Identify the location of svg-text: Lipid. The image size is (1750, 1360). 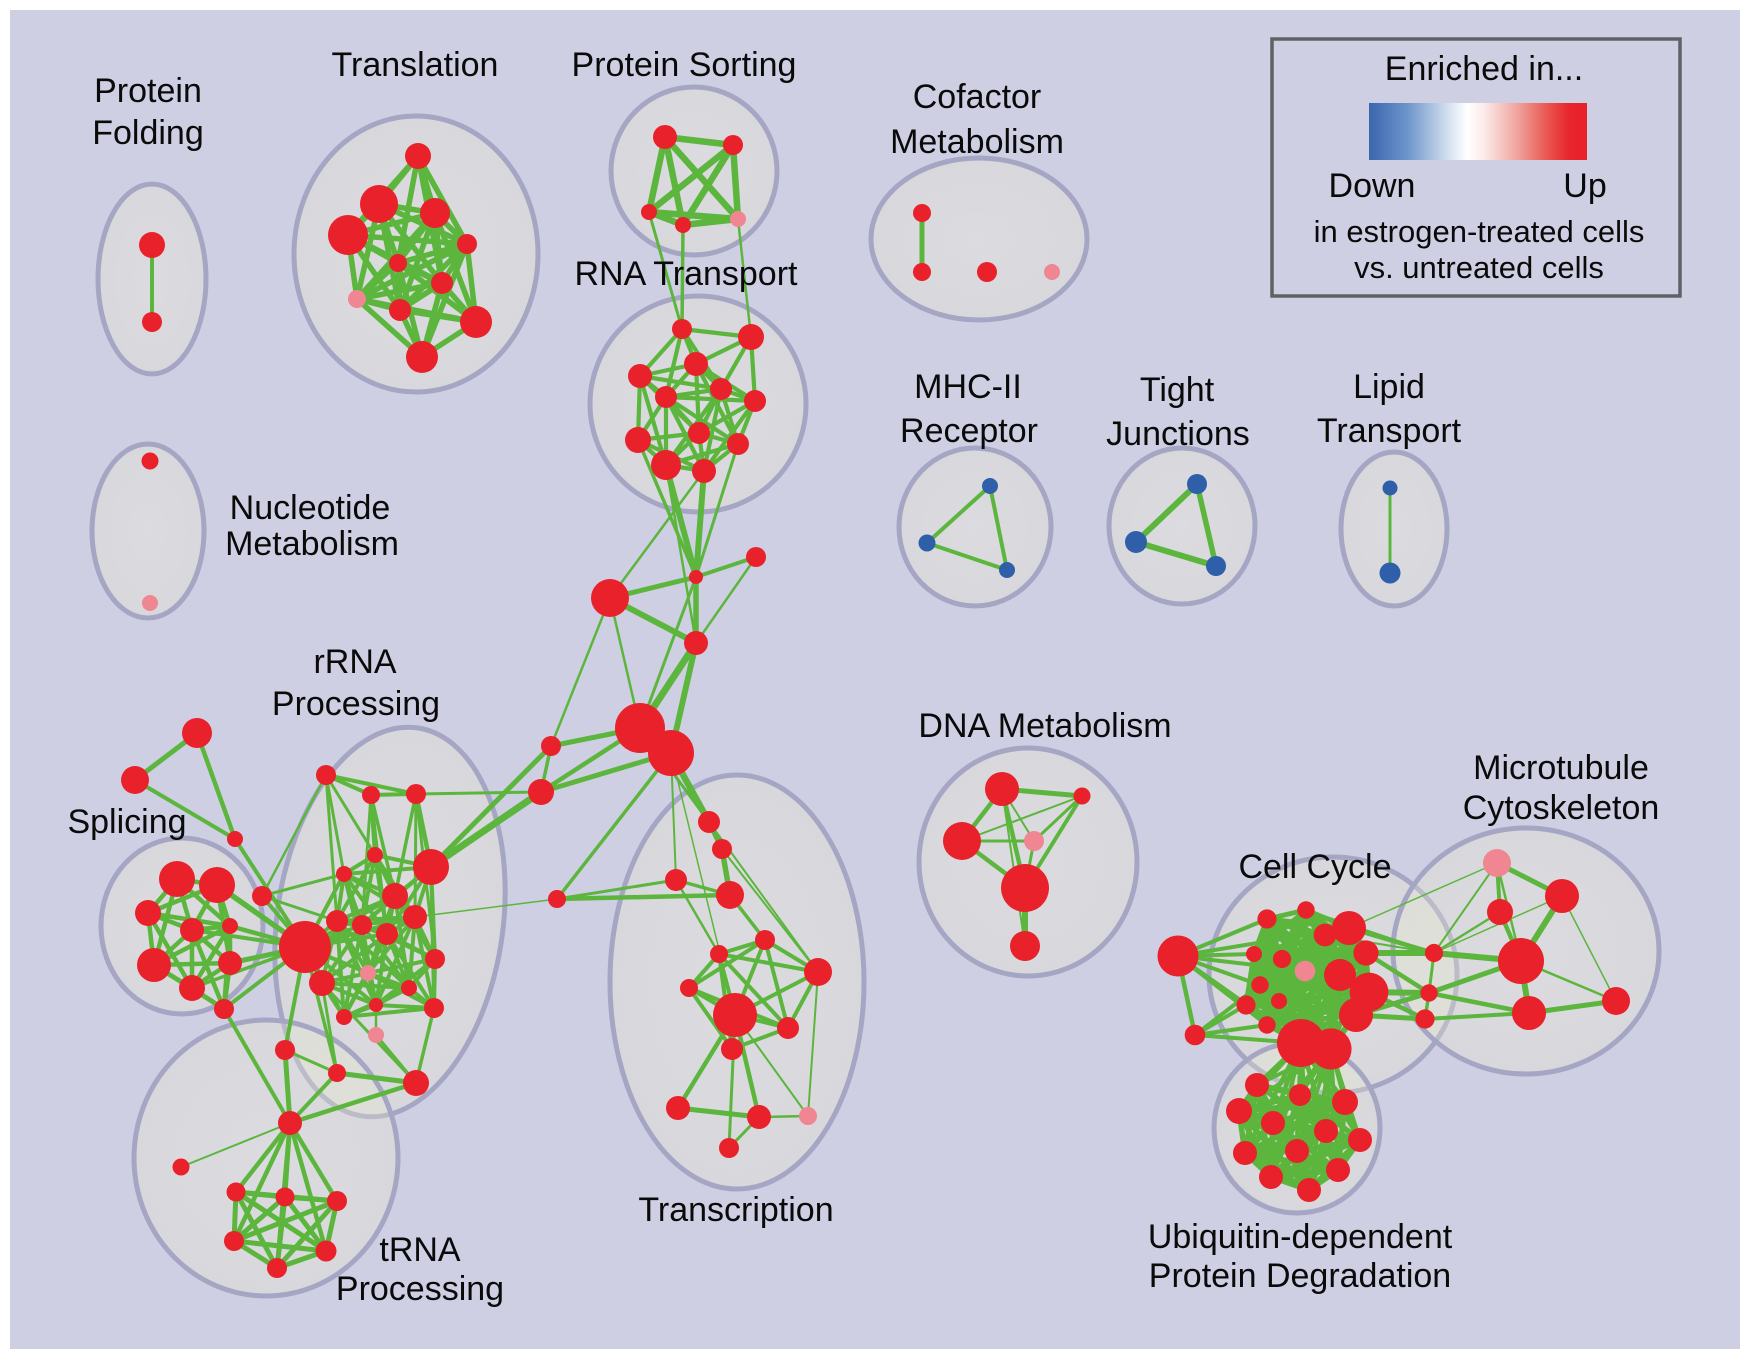
(1389, 387).